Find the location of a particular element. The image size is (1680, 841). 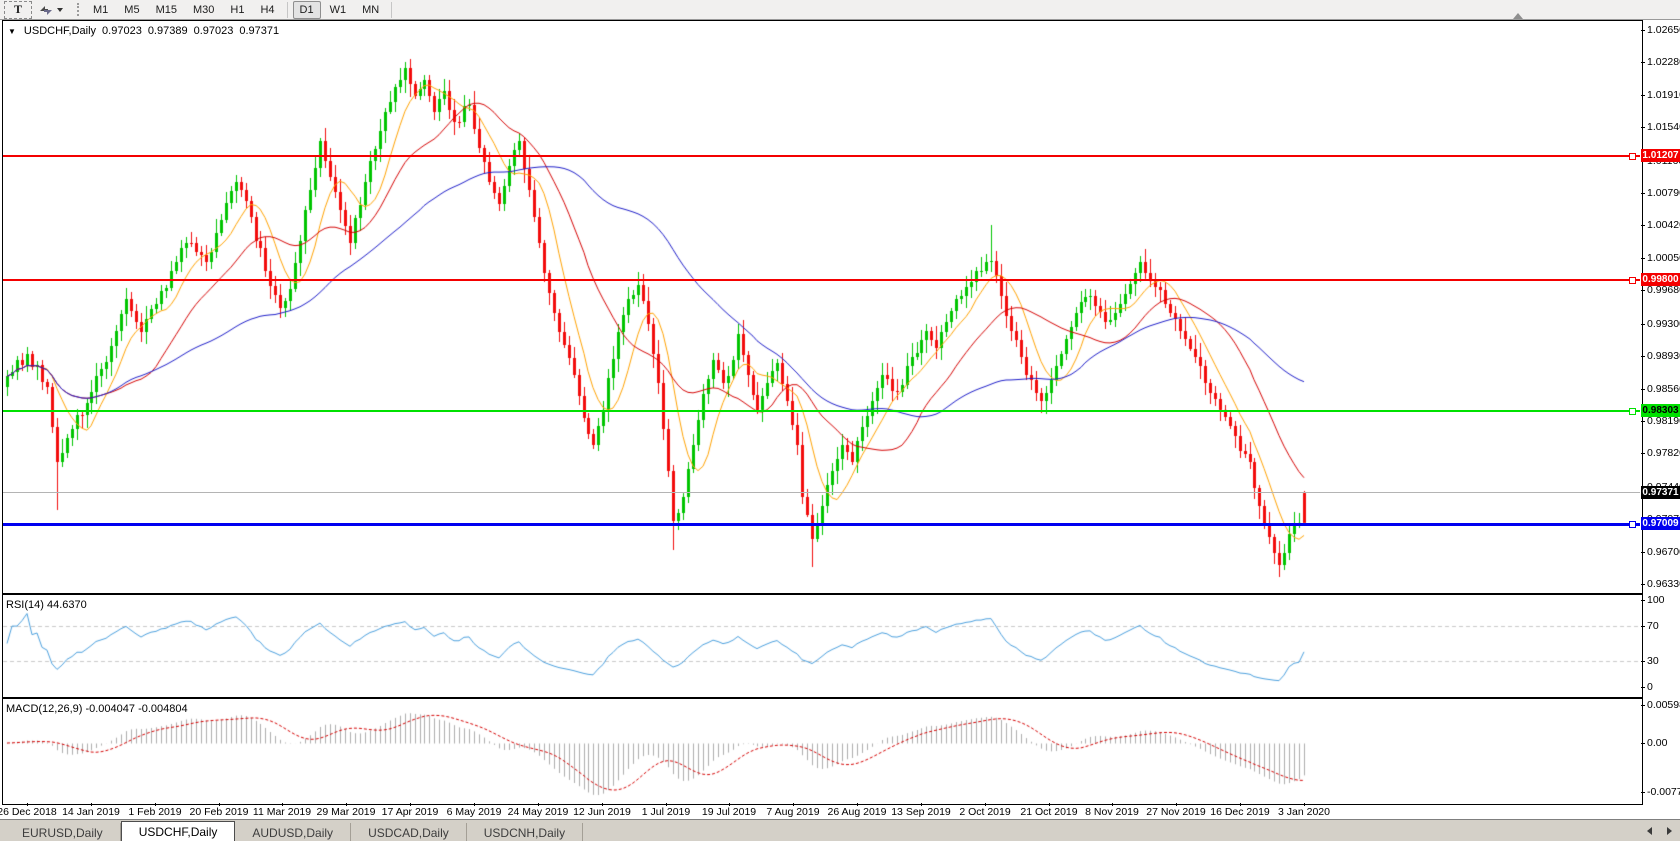

date-label: 17 Apr 2019 is located at coordinates (410, 812).